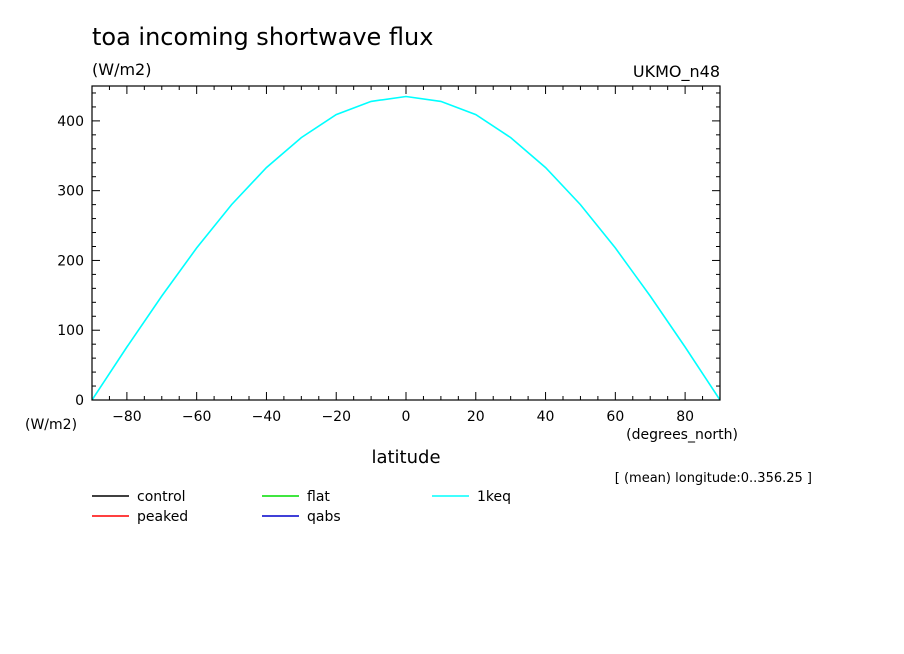  Describe the element at coordinates (262, 37) in the screenshot. I see `chart-title: toa incoming shortwave flux` at that location.